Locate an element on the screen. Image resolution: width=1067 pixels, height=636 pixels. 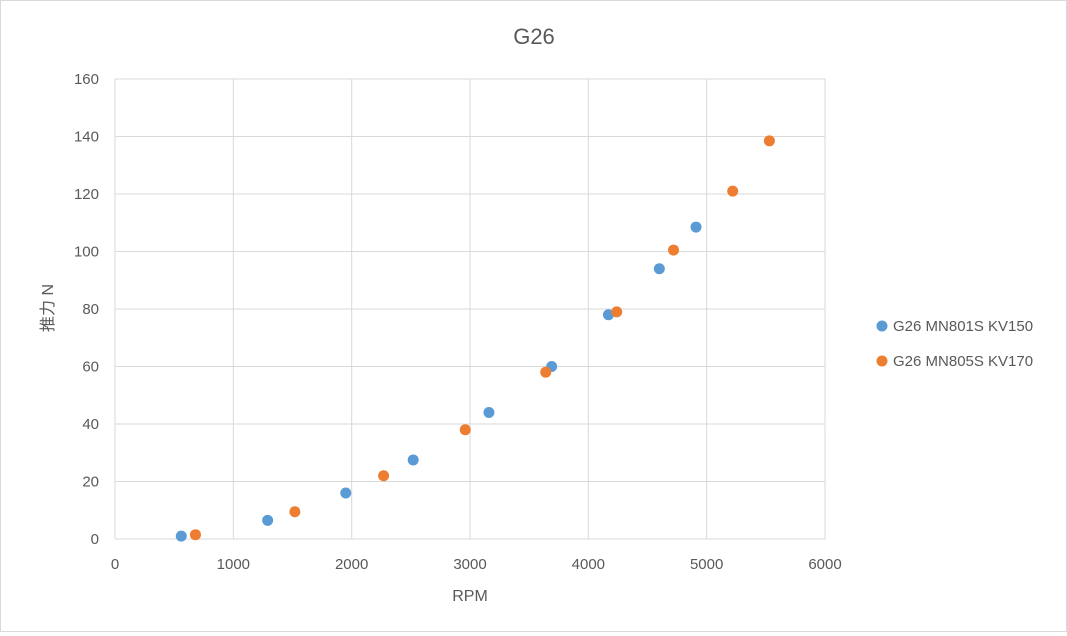
x-tick-label: 2000 is located at coordinates (351, 564).